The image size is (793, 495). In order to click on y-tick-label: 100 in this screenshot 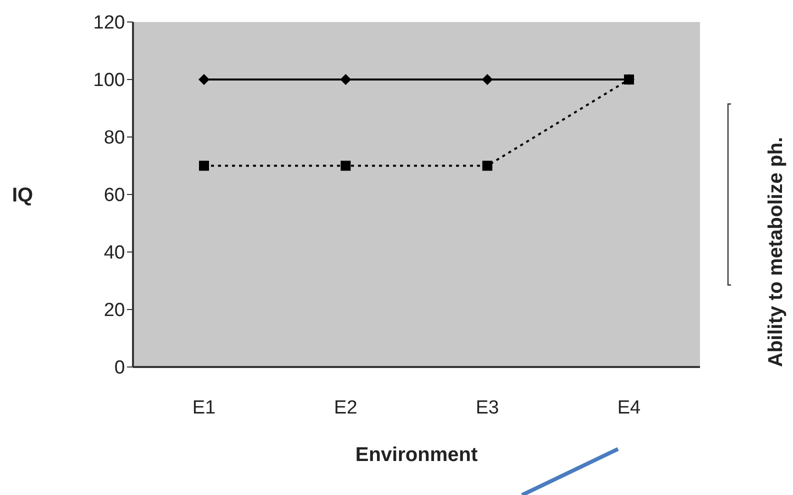, I will do `click(109, 81)`.